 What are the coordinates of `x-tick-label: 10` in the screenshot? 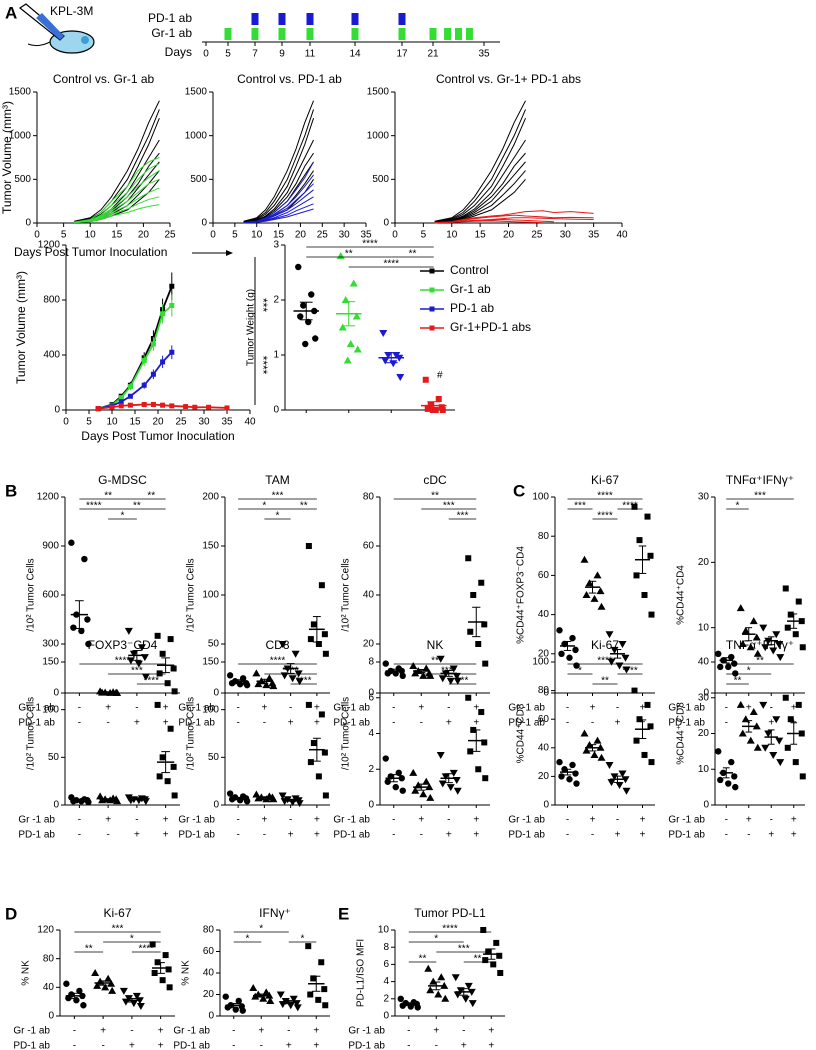 It's located at (112, 422).